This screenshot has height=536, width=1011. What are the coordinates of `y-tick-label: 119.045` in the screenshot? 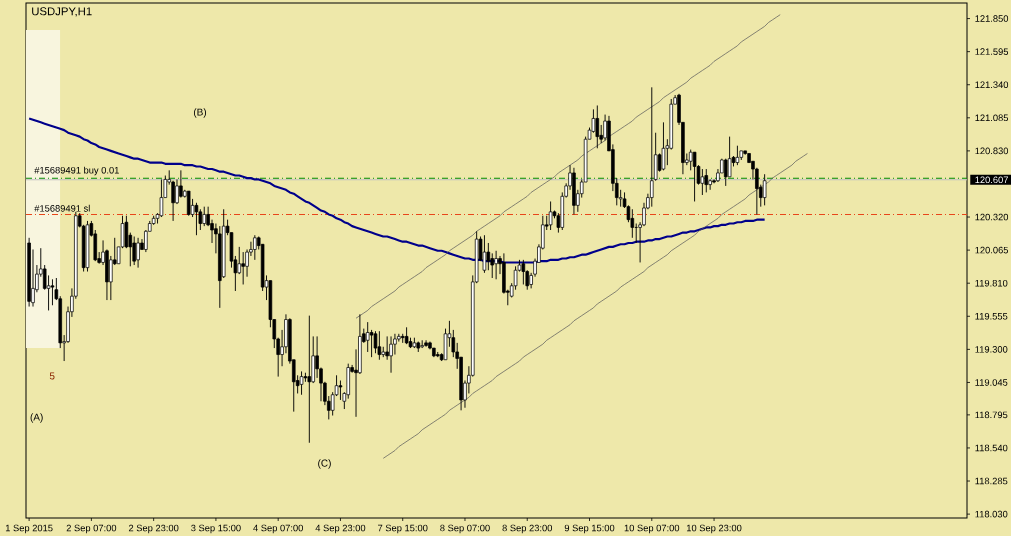 It's located at (991, 382).